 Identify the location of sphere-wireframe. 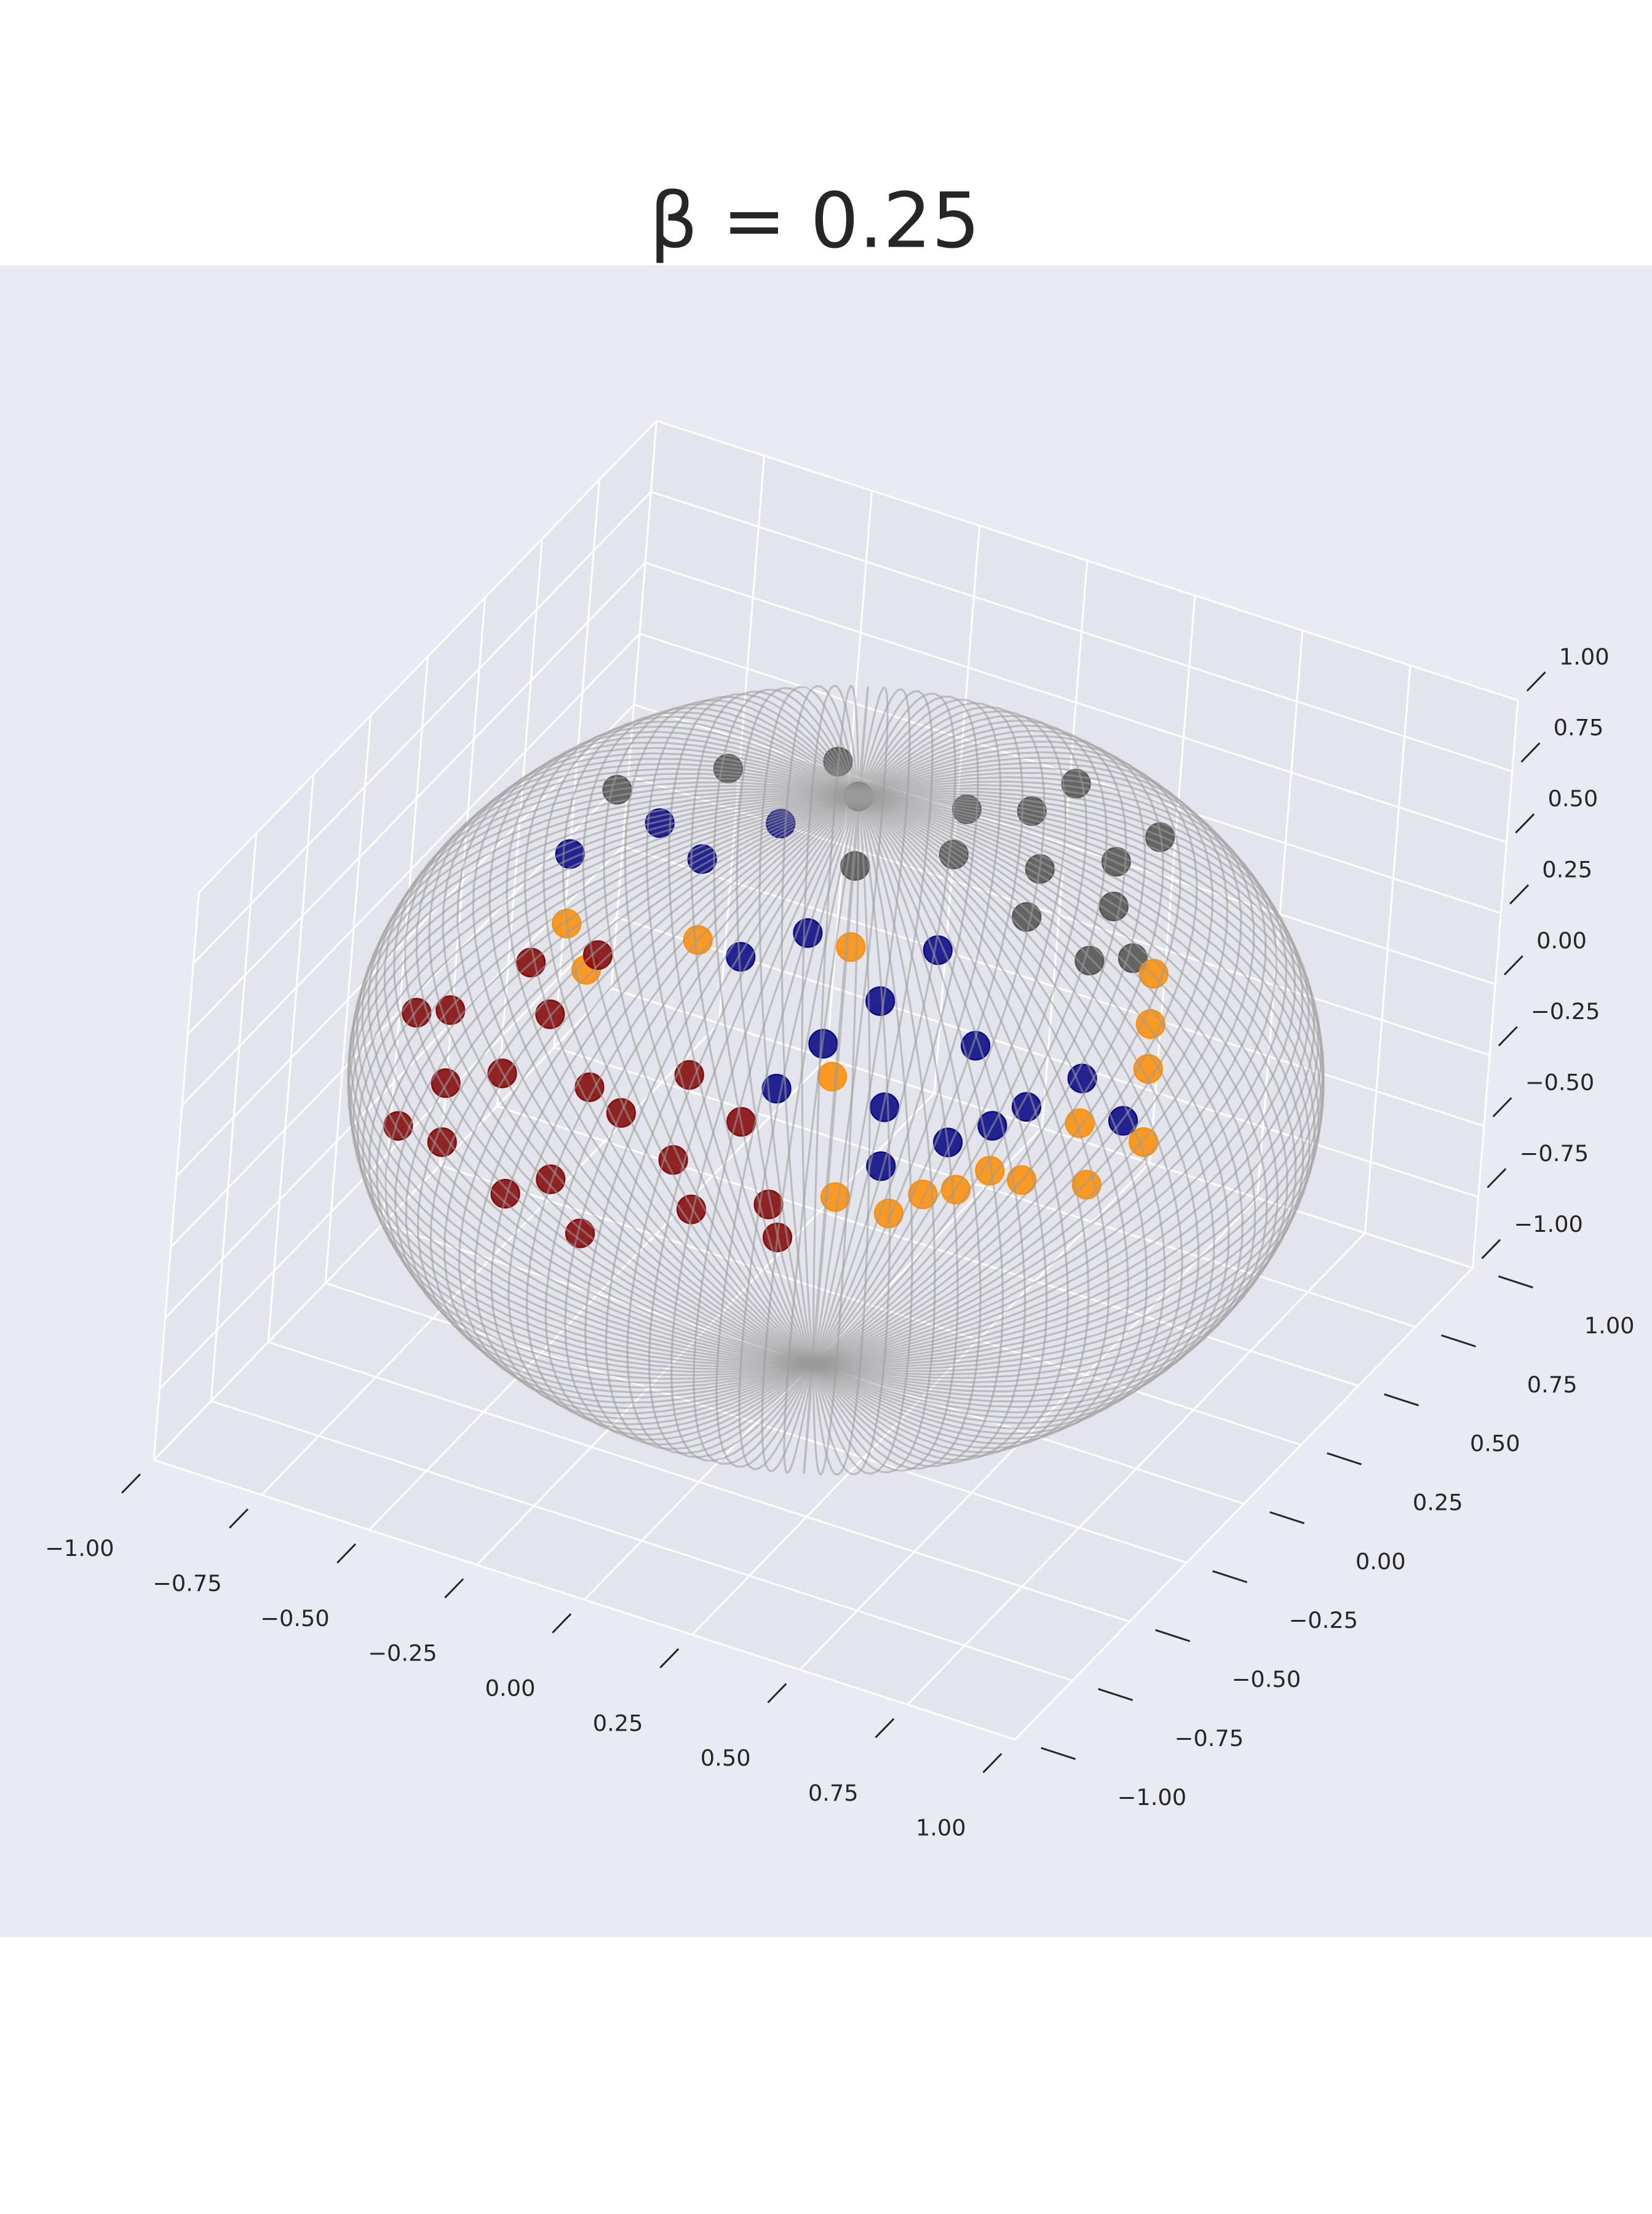
(836, 1080).